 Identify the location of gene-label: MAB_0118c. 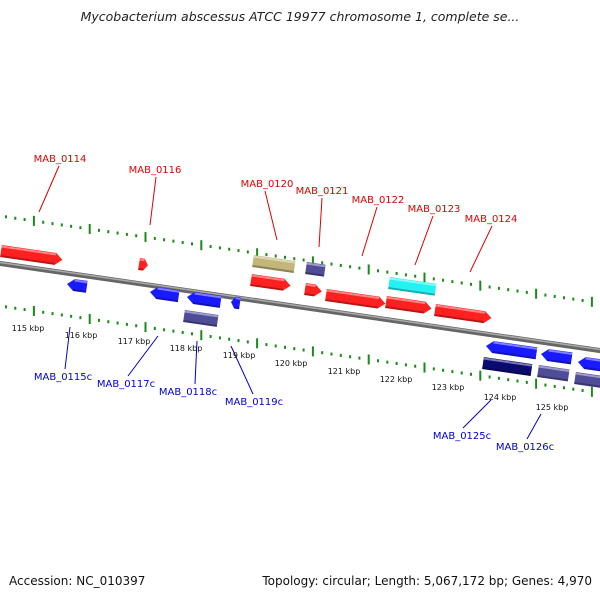
(188, 392).